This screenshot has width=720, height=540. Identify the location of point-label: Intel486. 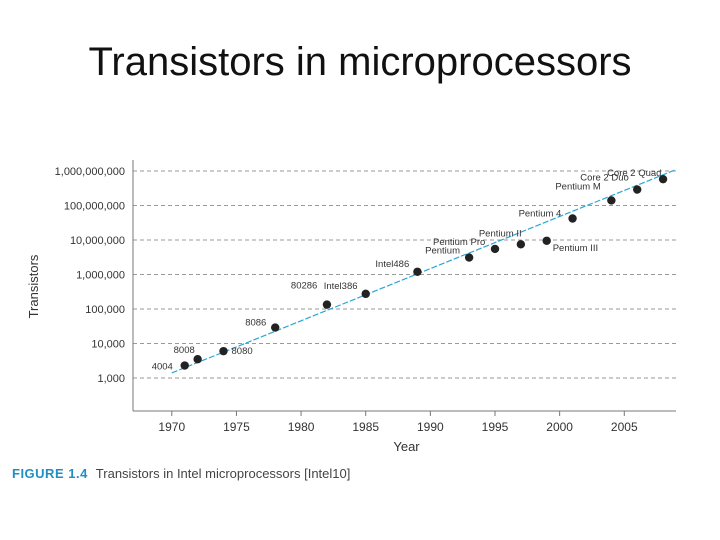
(392, 264).